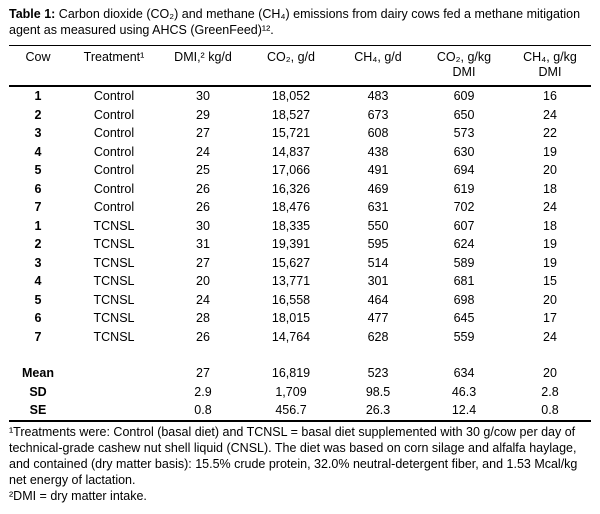 This screenshot has width=600, height=514. Describe the element at coordinates (291, 188) in the screenshot. I see `co2-cell: 16,326` at that location.